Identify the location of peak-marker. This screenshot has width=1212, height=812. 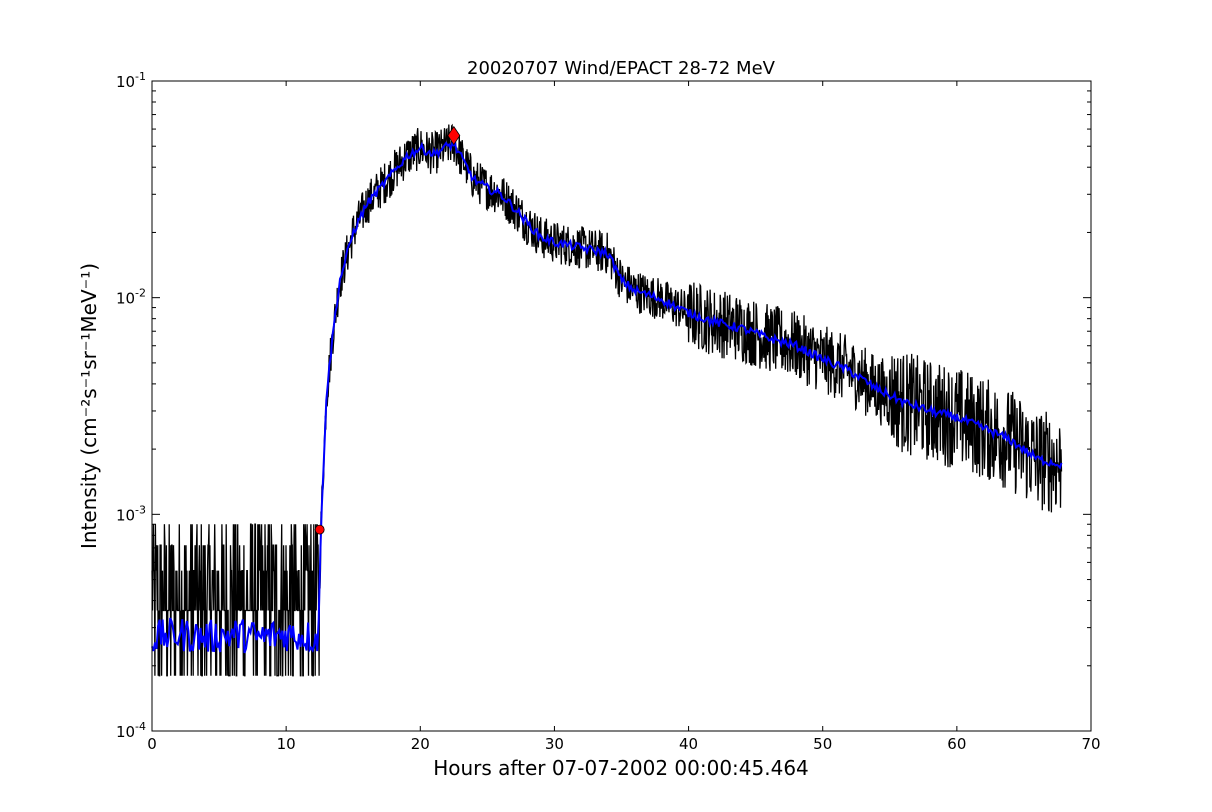
(454, 135).